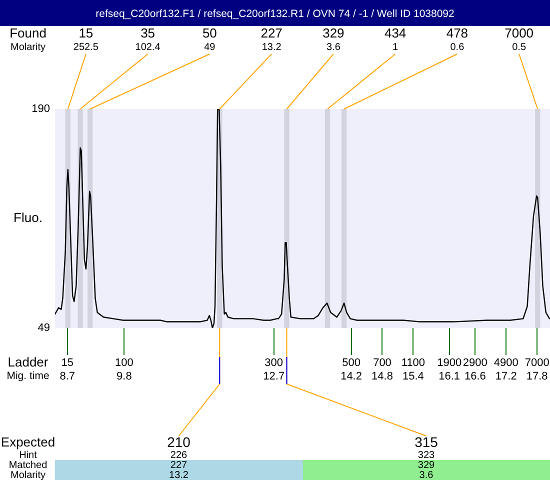 The image size is (550, 480). What do you see at coordinates (67, 363) in the screenshot?
I see `text: 15` at bounding box center [67, 363].